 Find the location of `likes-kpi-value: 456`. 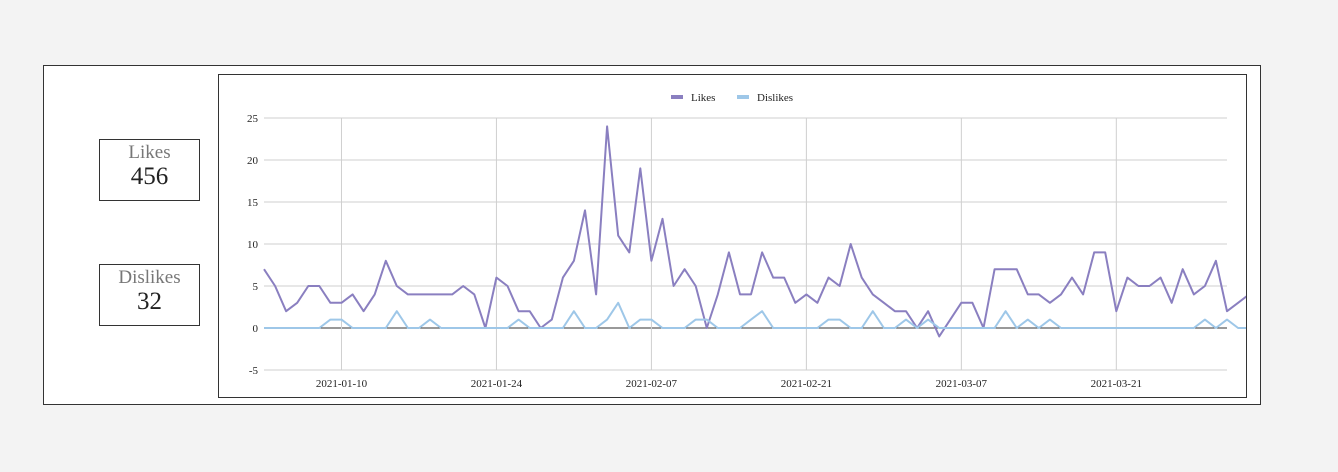

likes-kpi-value: 456 is located at coordinates (149, 176).